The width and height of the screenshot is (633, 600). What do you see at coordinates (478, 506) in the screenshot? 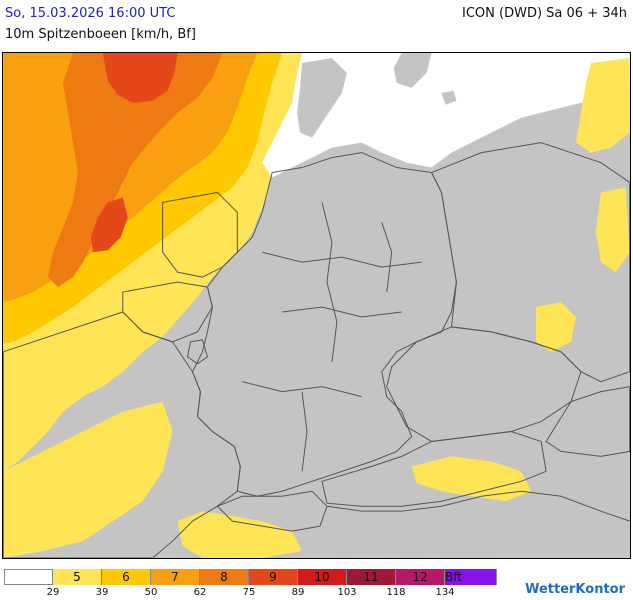
I see `border-slovenia-italy` at bounding box center [478, 506].